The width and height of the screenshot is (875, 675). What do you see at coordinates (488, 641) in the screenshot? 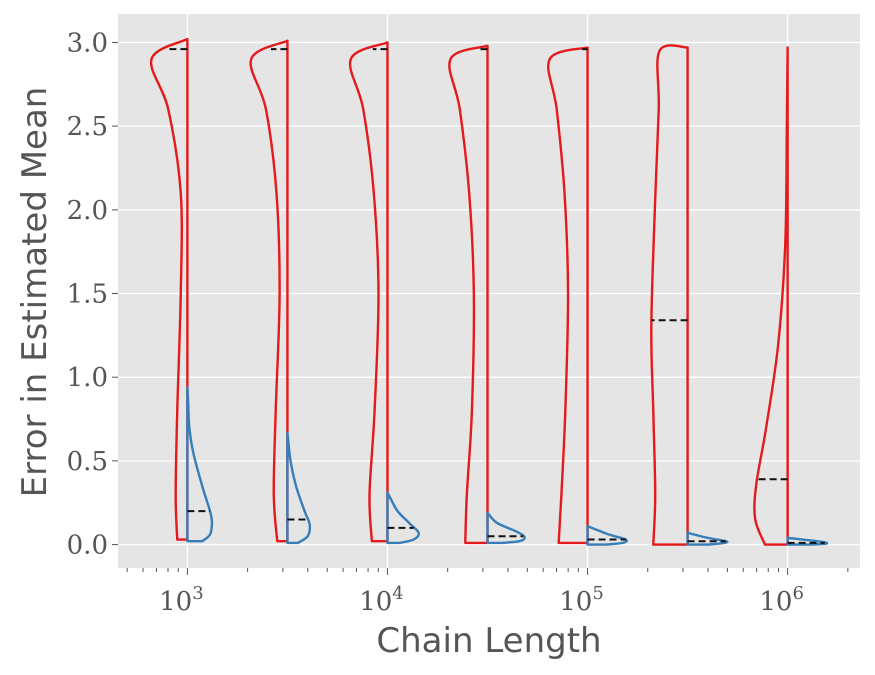
I see `x-axis-label: Chain Length` at bounding box center [488, 641].